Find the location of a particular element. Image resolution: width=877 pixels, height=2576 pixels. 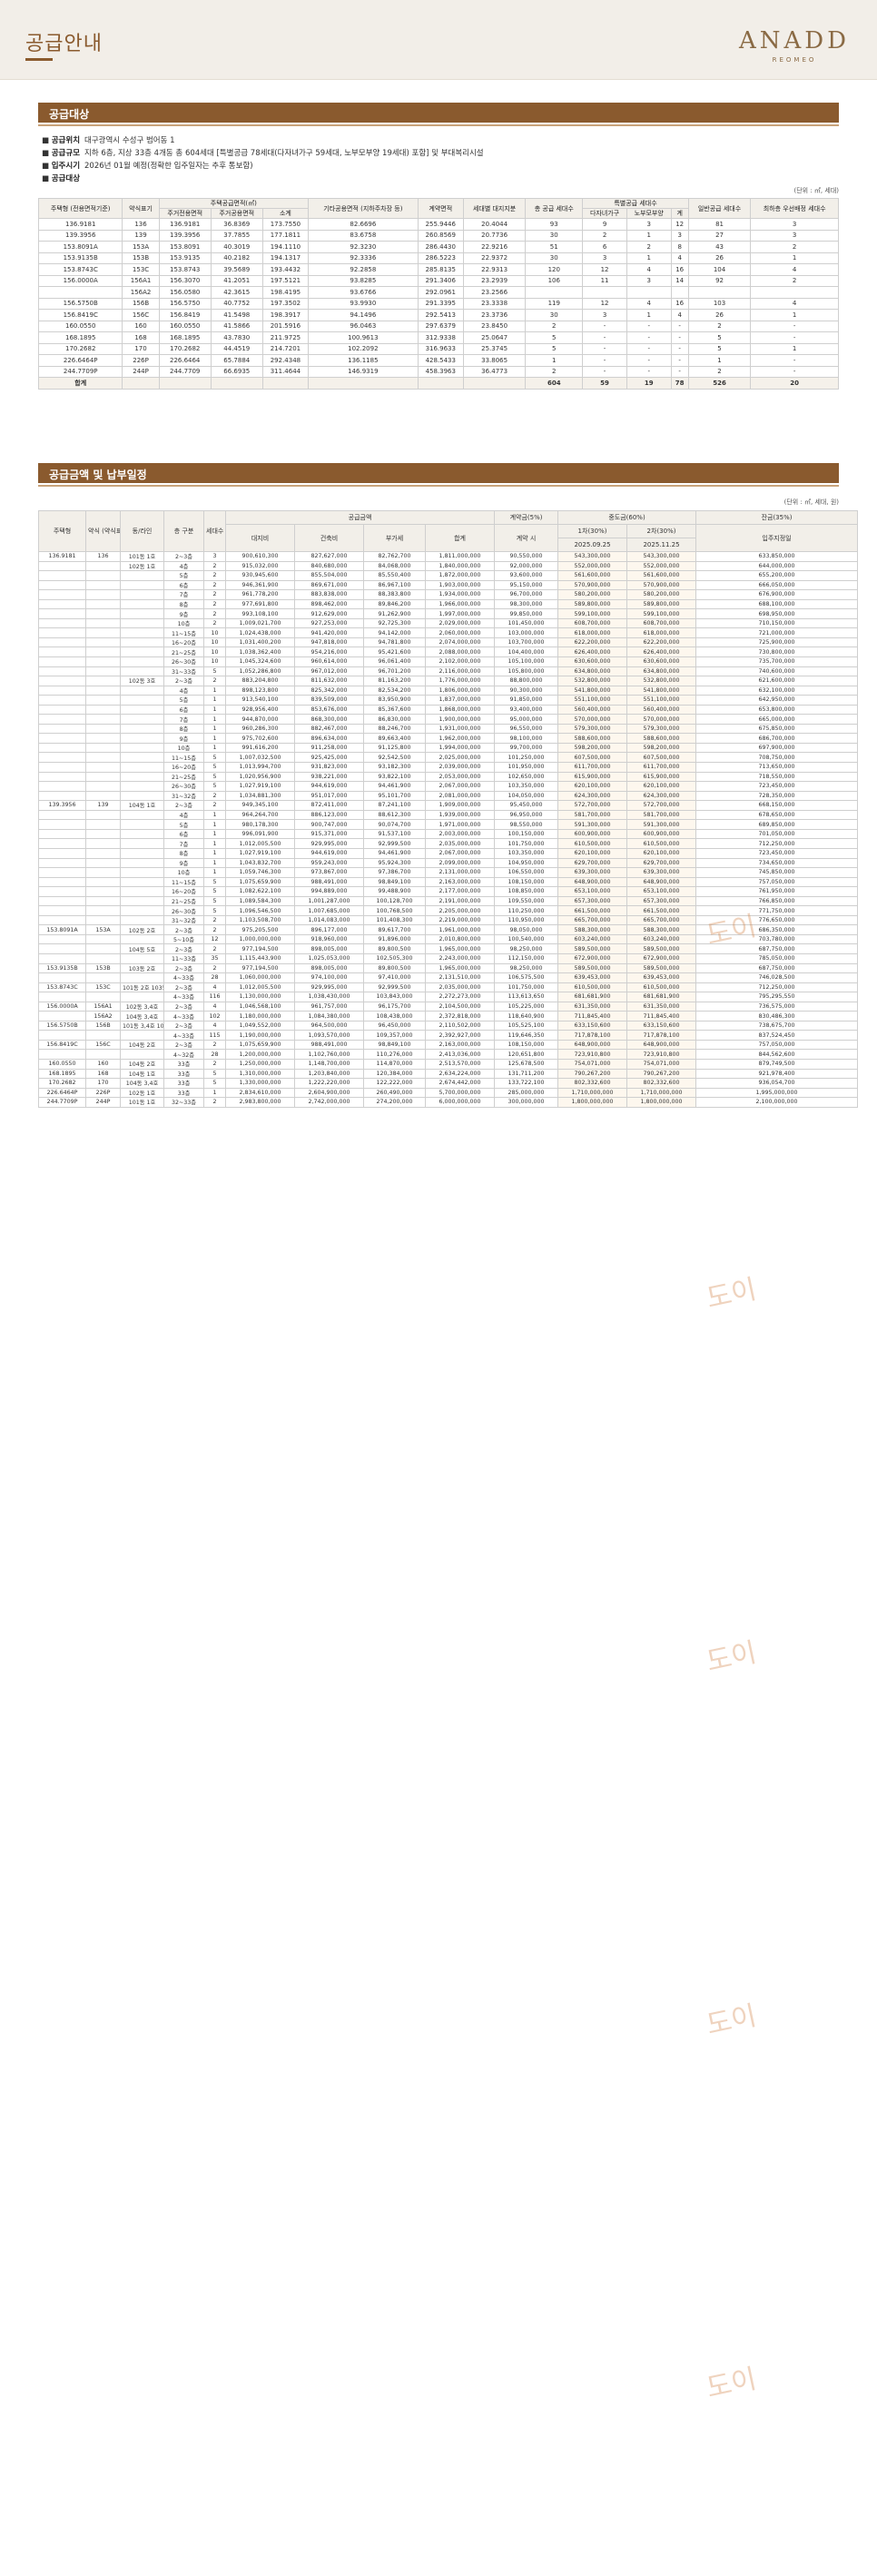

table-cell: 30 is located at coordinates (554, 258).